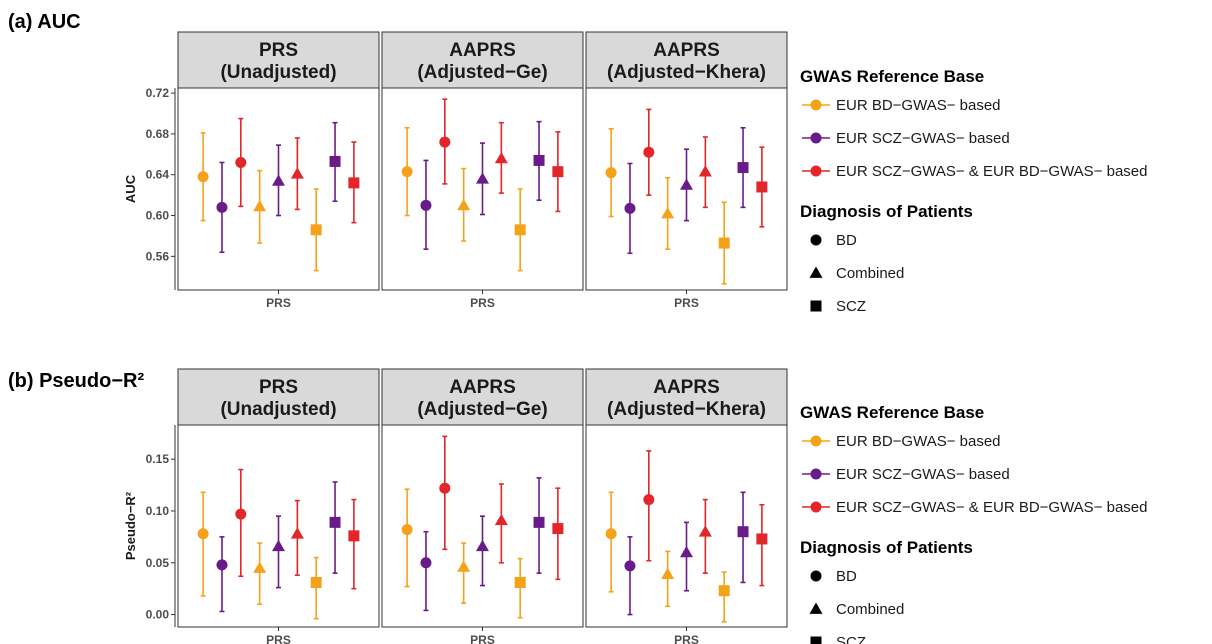 This screenshot has width=1212, height=644. I want to click on facet-strip-label: (Unadjusted), so click(278, 72).